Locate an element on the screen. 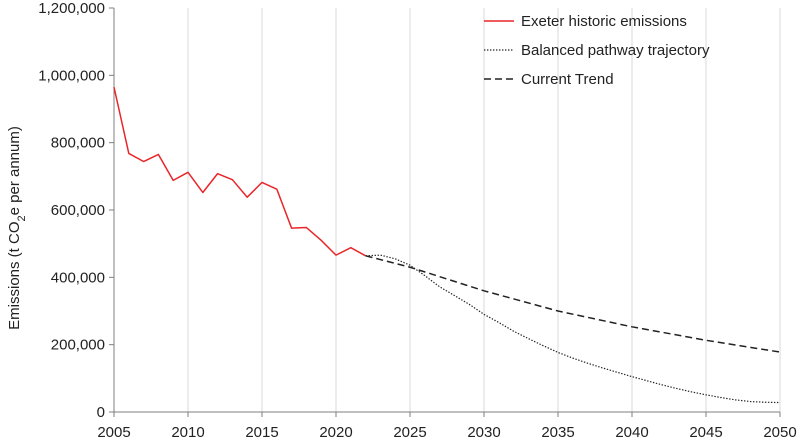  y-tick-label: 200,000 is located at coordinates (78, 345).